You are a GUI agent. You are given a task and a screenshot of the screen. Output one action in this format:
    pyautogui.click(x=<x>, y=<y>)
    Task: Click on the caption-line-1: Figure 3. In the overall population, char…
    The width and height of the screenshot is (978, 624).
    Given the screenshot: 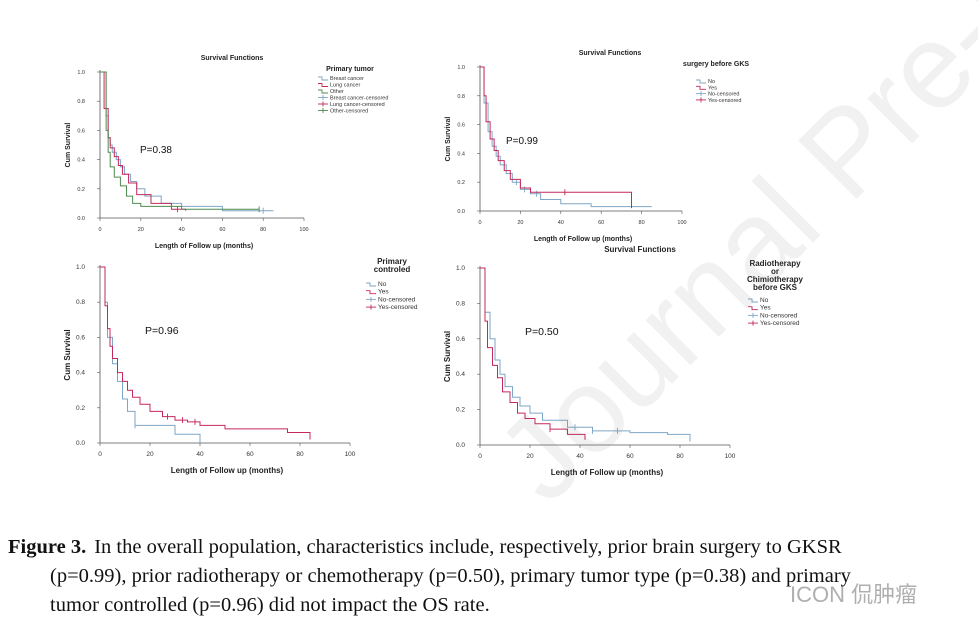 What is the action you would take?
    pyautogui.click(x=488, y=547)
    